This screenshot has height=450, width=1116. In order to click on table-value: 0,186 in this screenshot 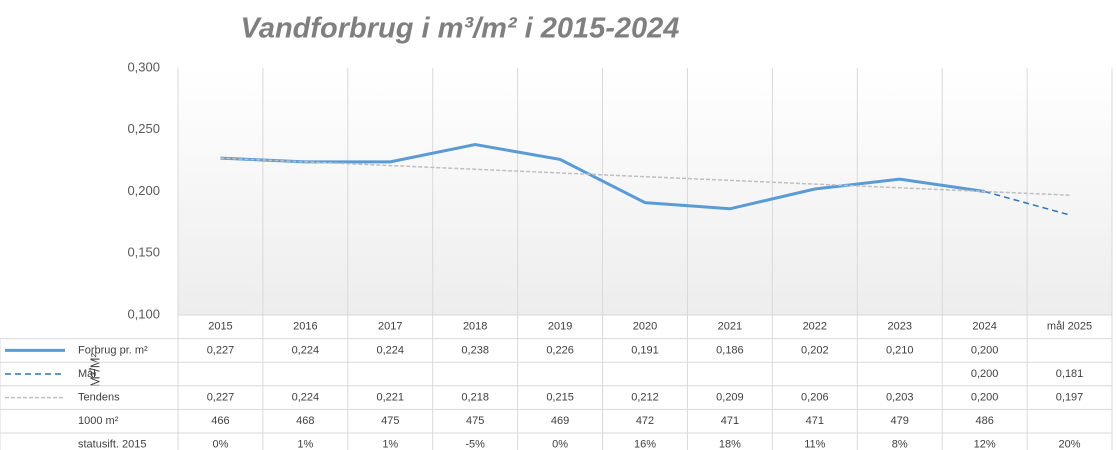, I will do `click(730, 350)`.